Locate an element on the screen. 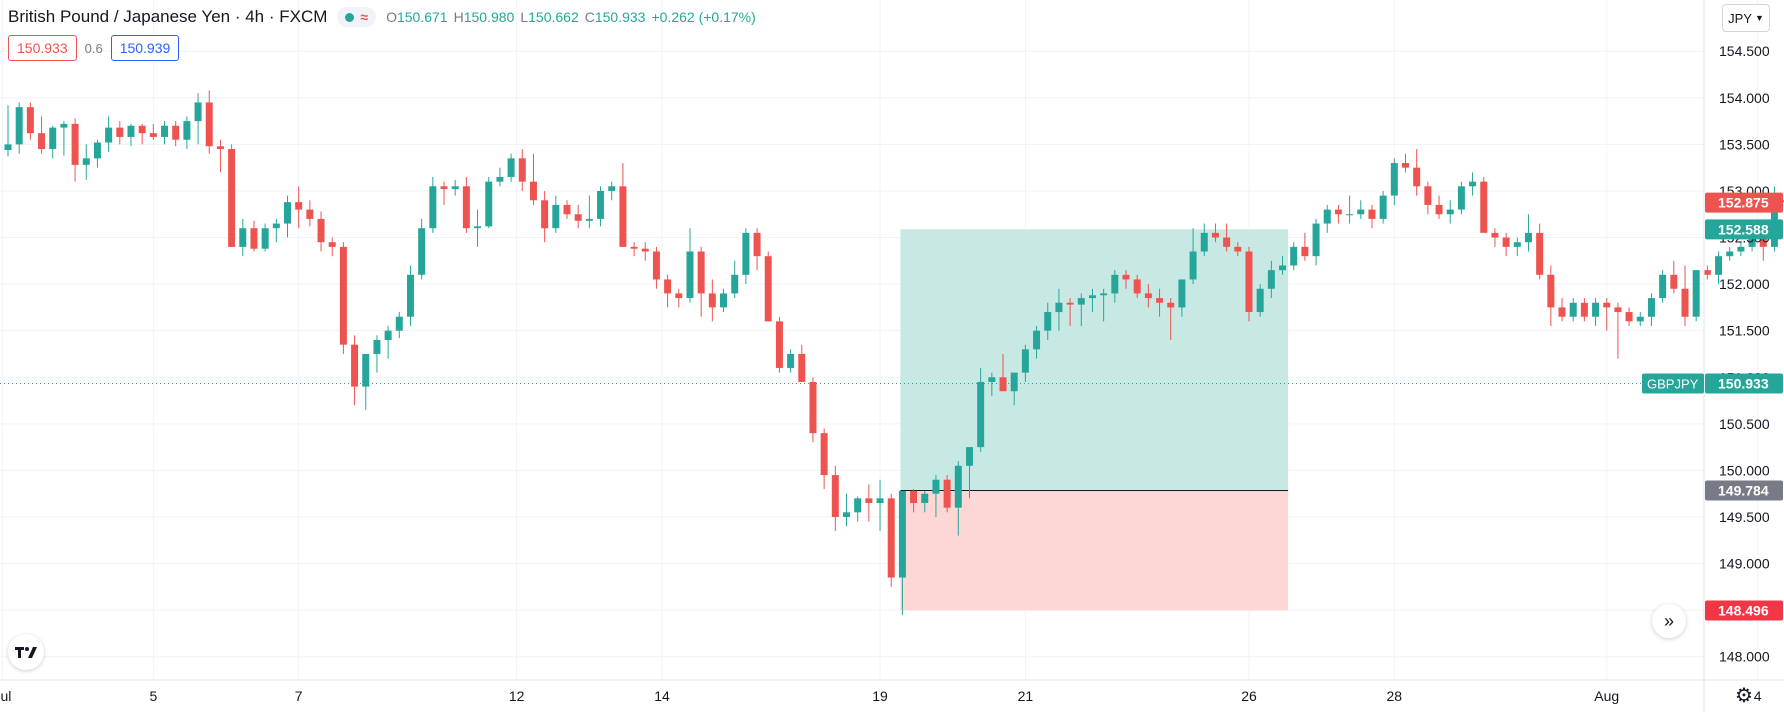  time-axis-tick-label: 7 is located at coordinates (299, 696).